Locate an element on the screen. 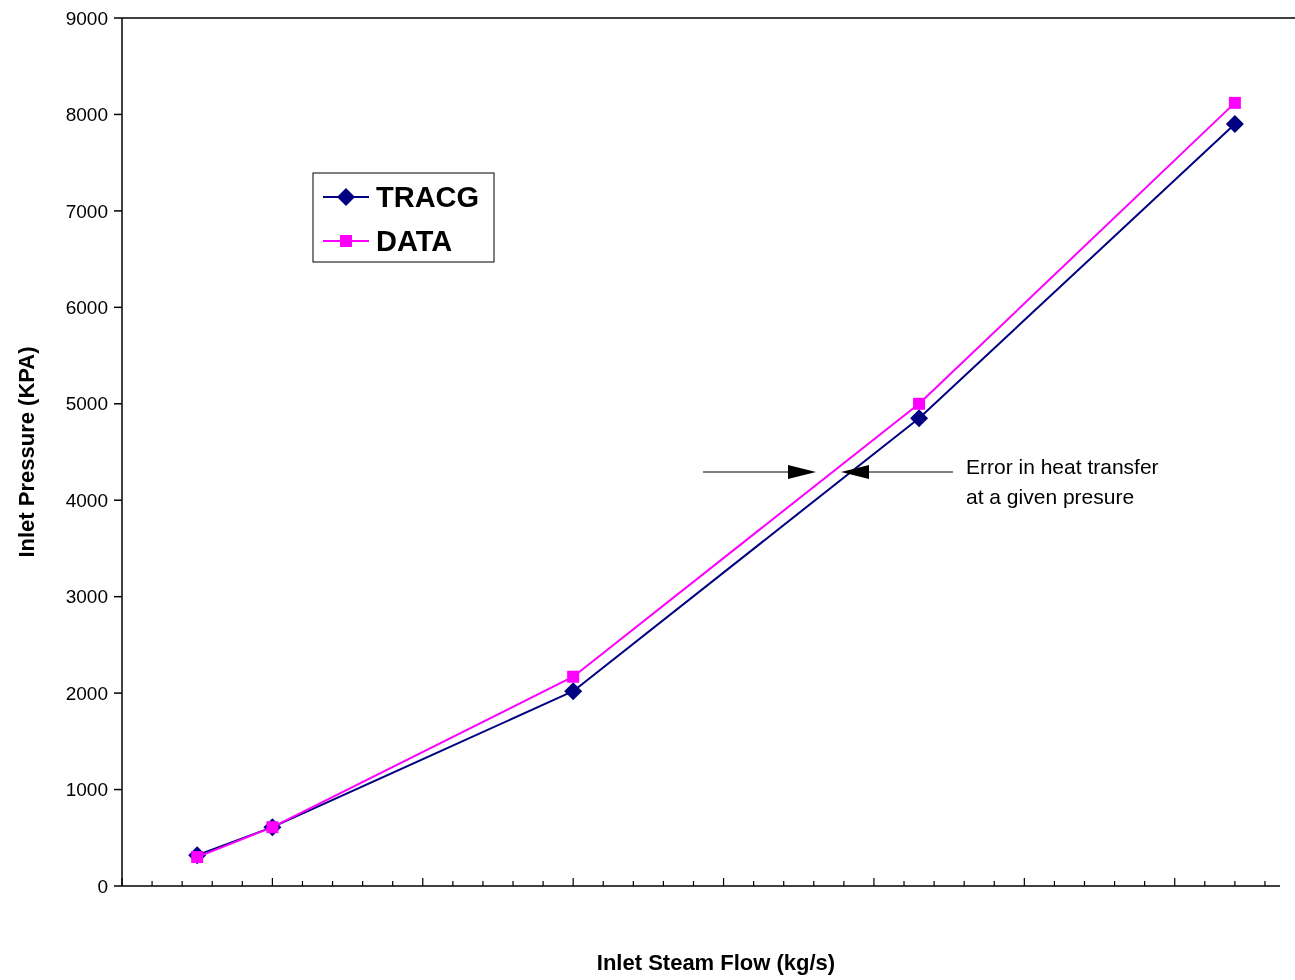  y-tick-label: 8000 is located at coordinates (86, 115).